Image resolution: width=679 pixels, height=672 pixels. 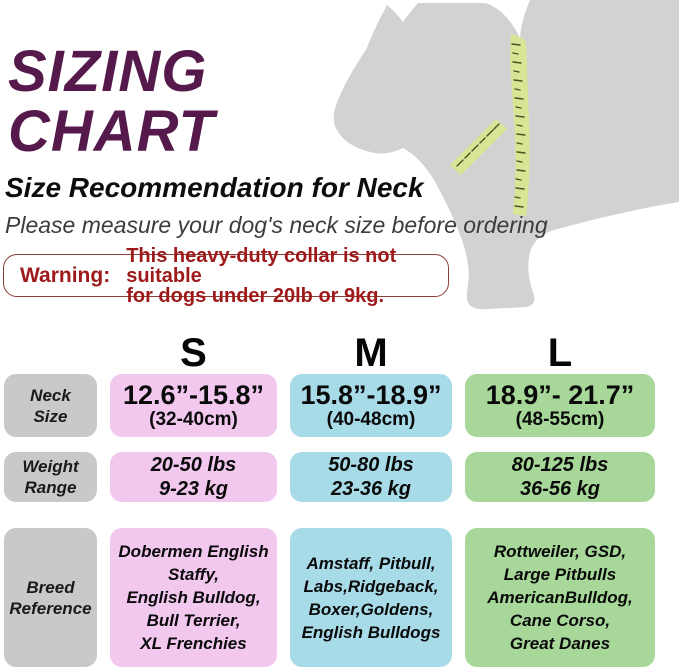 What do you see at coordinates (560, 419) in the screenshot?
I see `neck-size-l-cm: (48-55cm)` at bounding box center [560, 419].